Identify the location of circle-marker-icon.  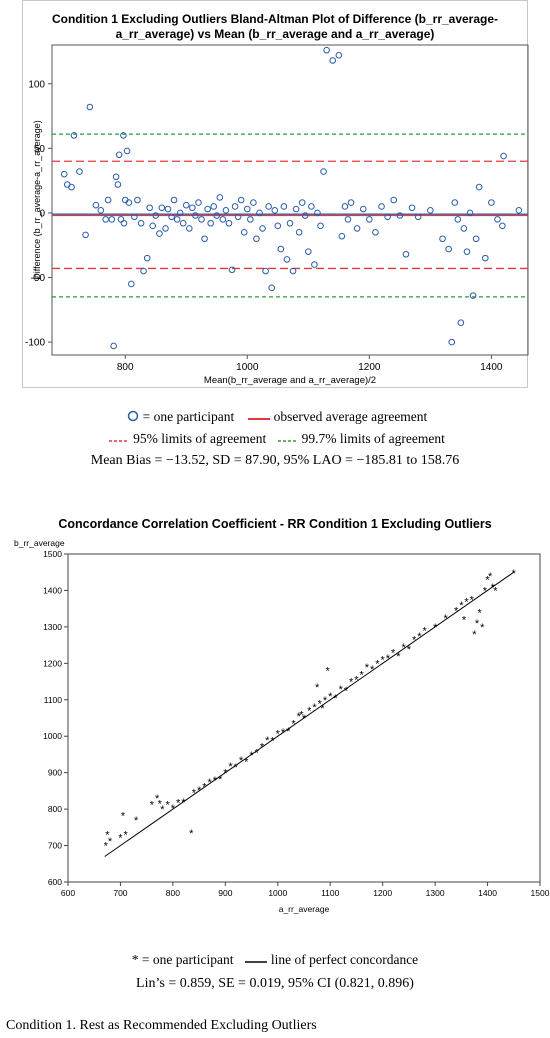
(133, 418).